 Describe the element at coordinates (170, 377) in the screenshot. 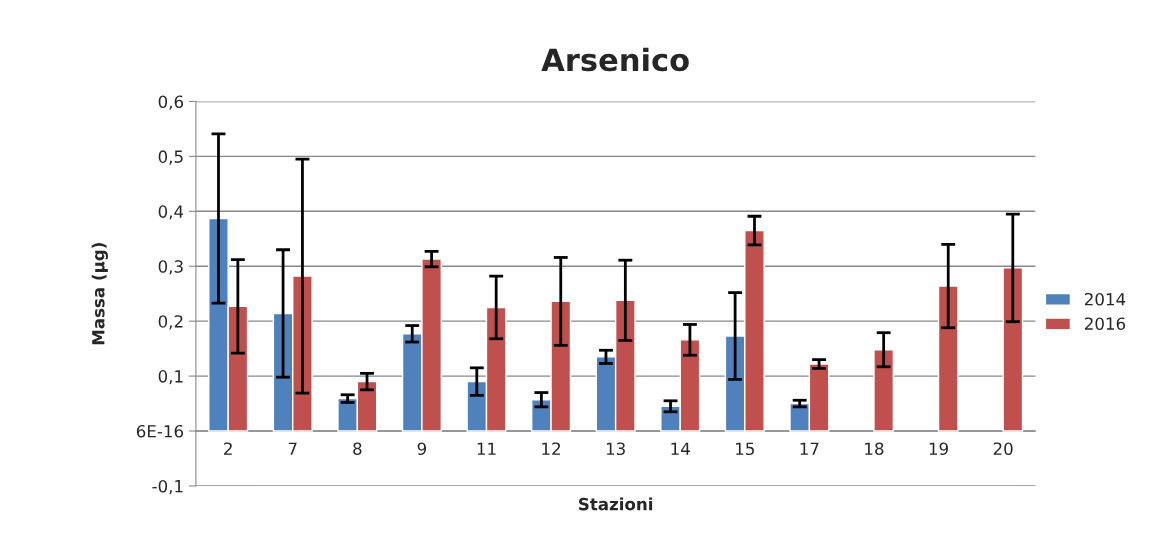

I see `y-tick-label: 0,1` at that location.